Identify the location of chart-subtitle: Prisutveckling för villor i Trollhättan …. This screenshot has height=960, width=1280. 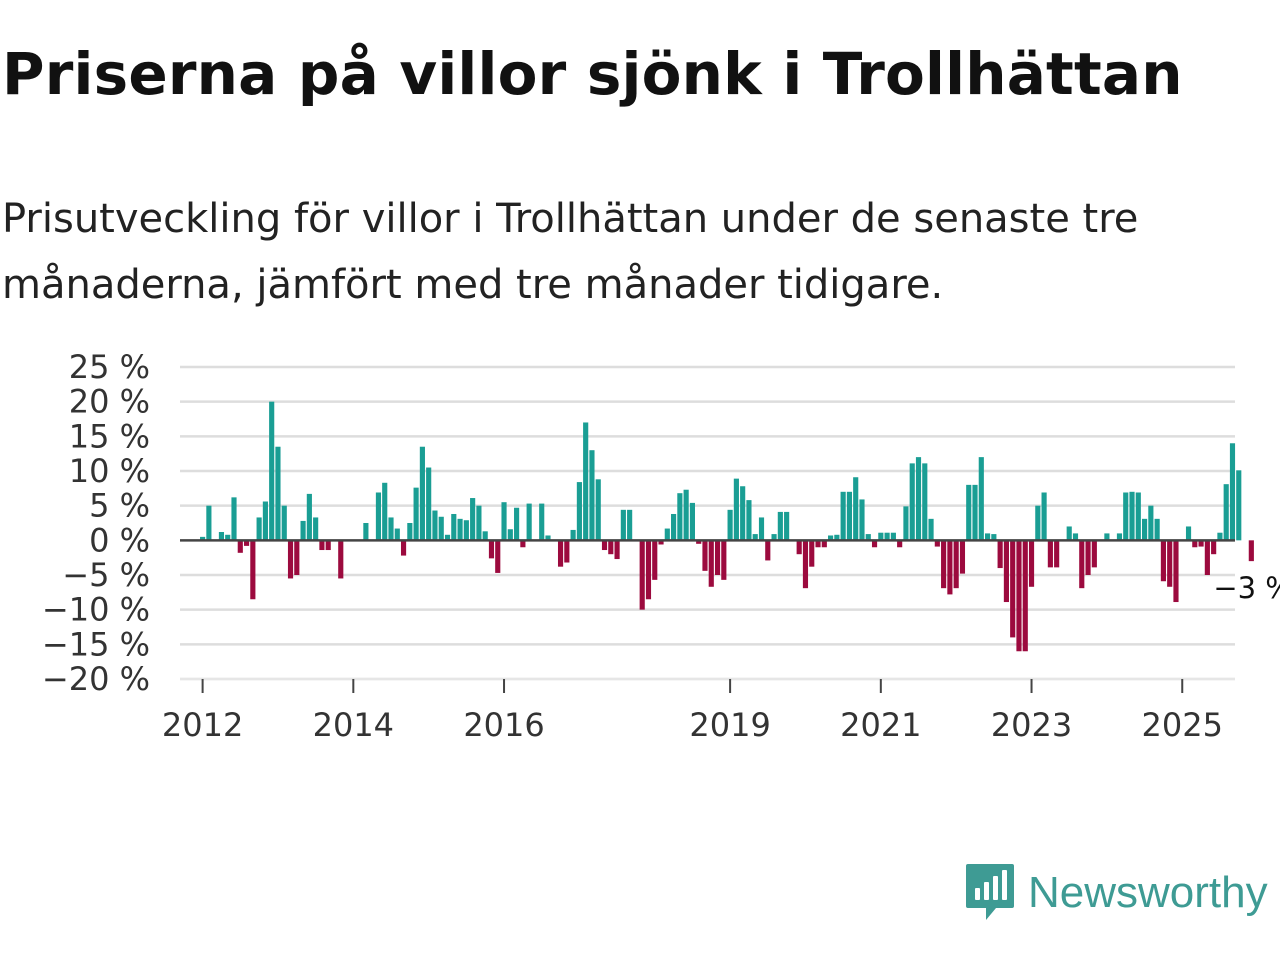
(570, 252).